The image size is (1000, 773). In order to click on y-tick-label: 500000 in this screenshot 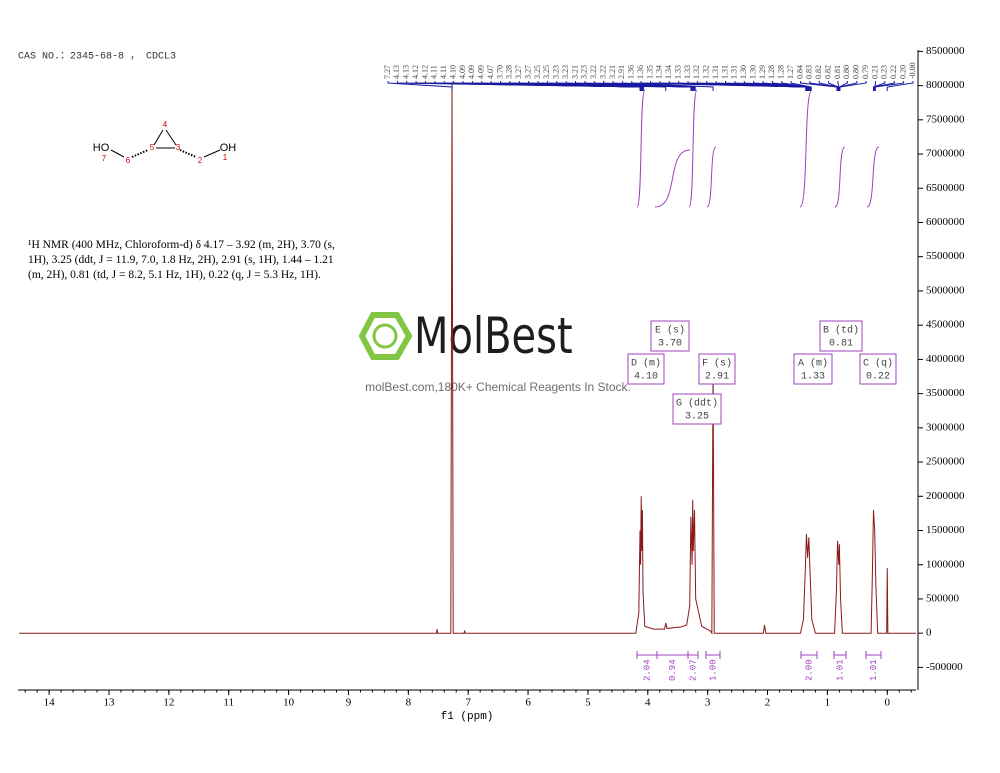, I will do `click(943, 598)`.